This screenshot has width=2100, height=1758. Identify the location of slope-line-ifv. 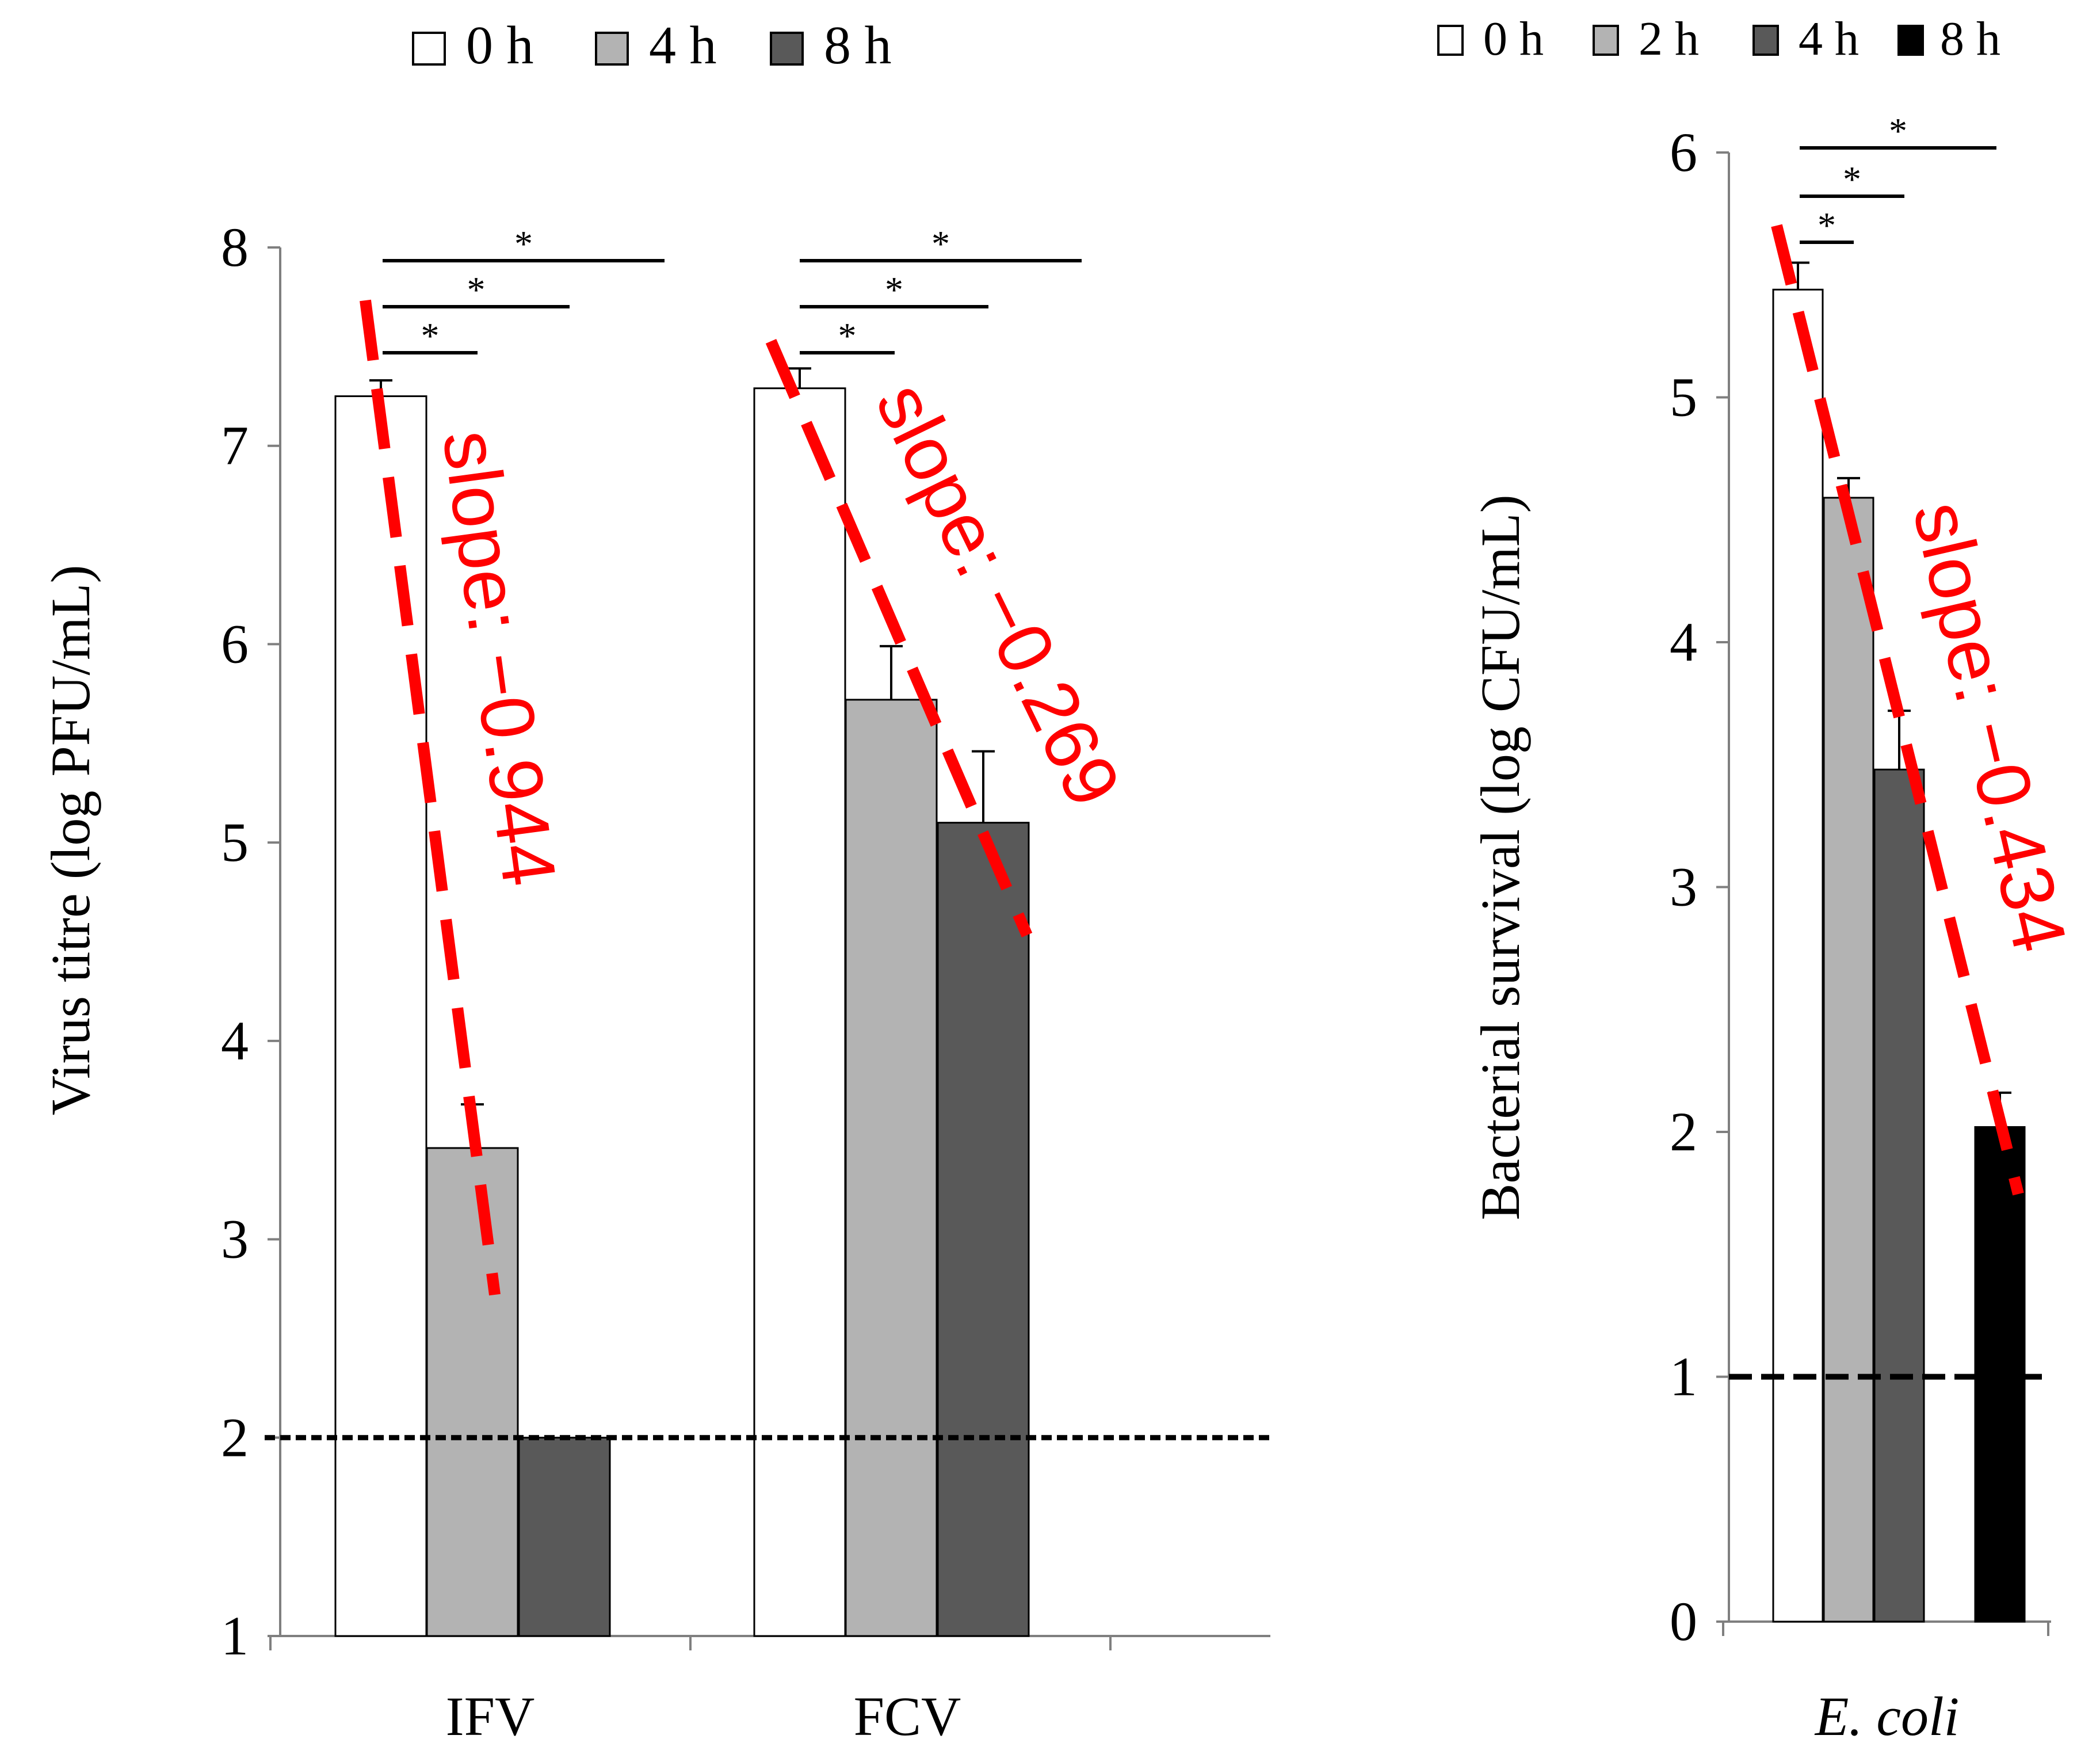
(430, 798).